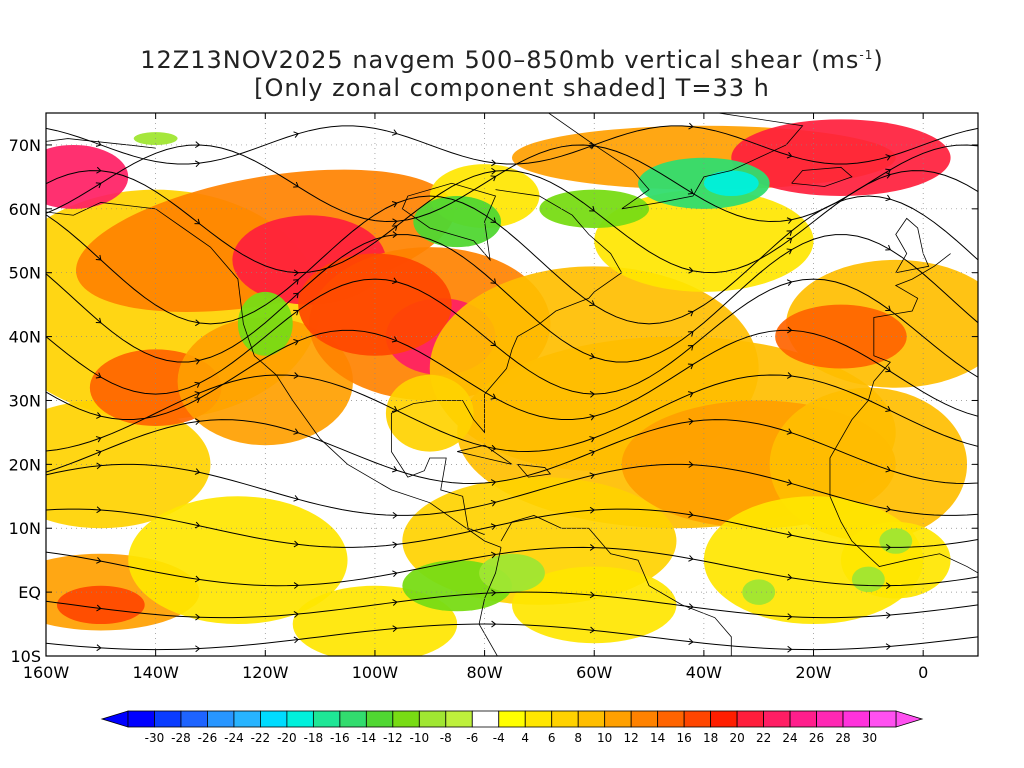  Describe the element at coordinates (869, 738) in the screenshot. I see `colorbar-label: 30` at that location.